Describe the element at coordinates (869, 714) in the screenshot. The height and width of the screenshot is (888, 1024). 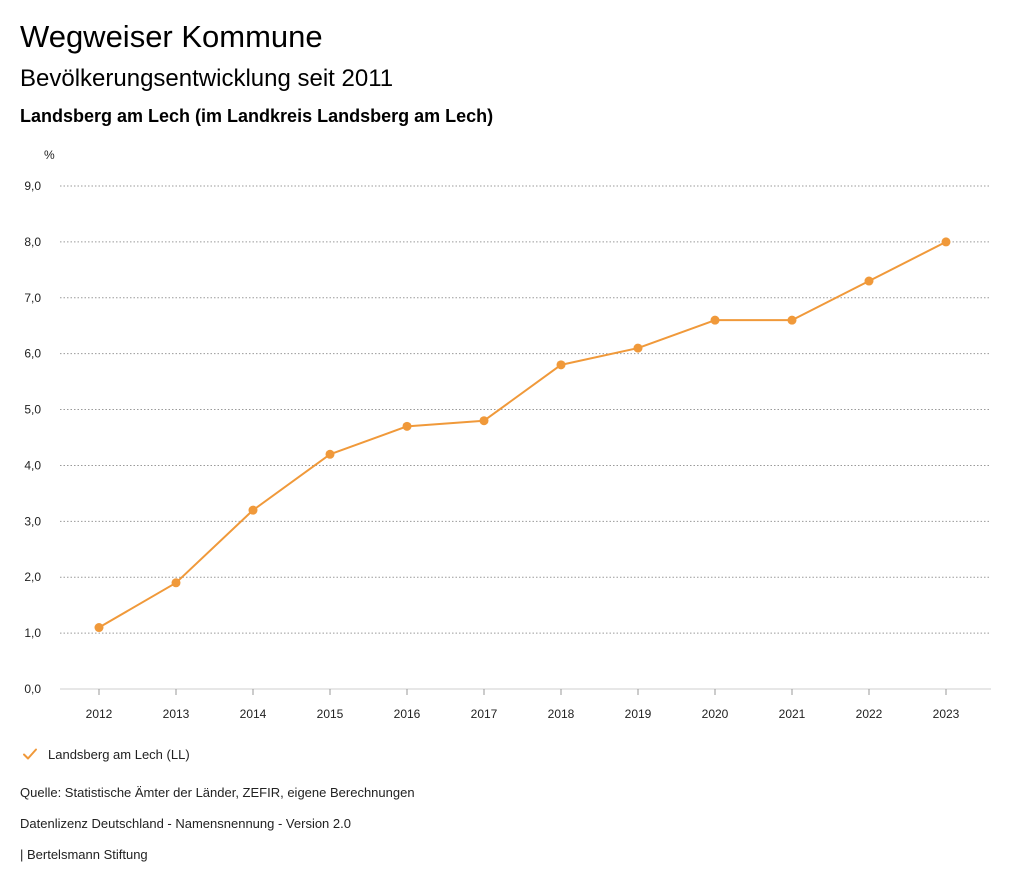
I see `x-tick-label: 2022` at that location.